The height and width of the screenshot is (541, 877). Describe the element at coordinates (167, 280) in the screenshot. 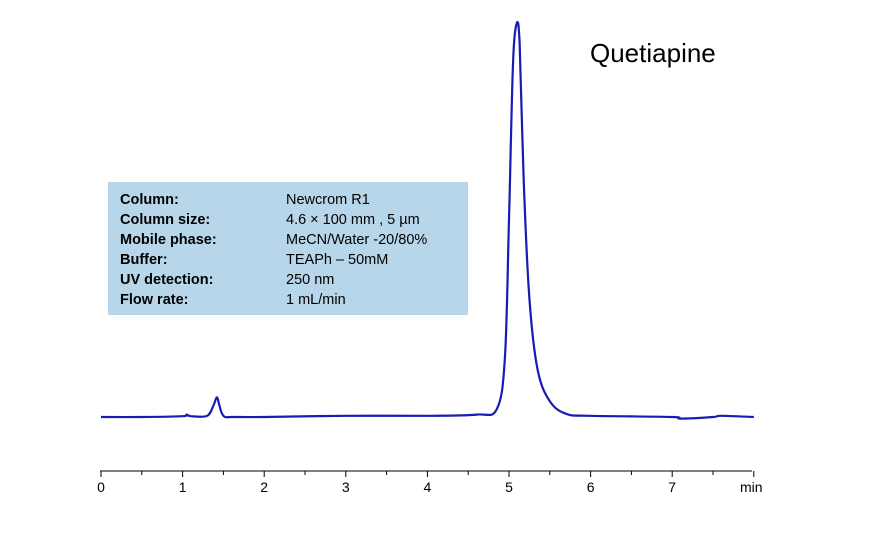

I see `condition-label: UV detection:` at that location.